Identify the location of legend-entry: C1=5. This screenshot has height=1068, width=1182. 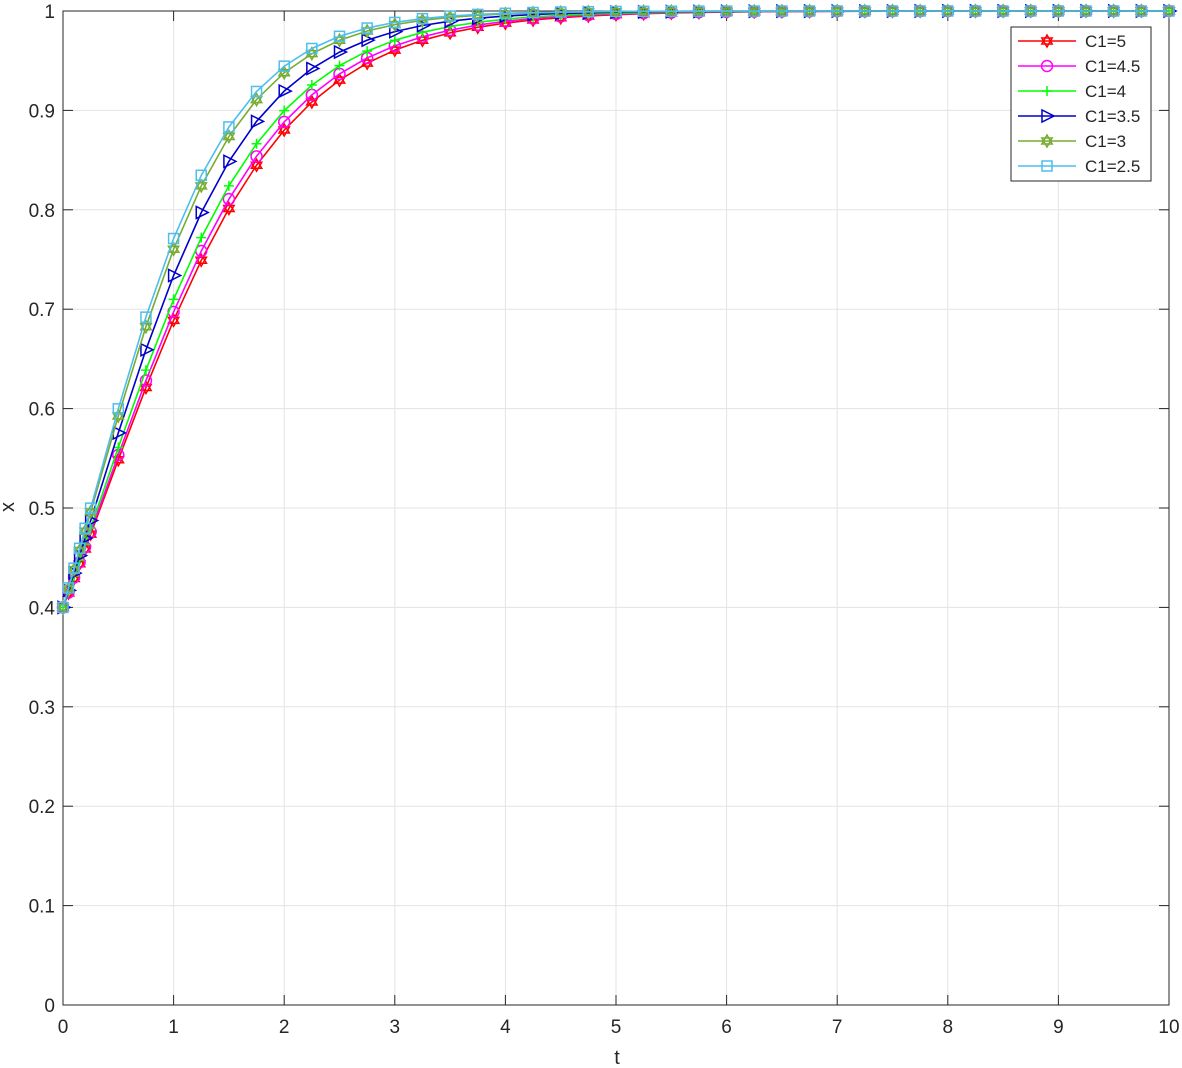
(1072, 41).